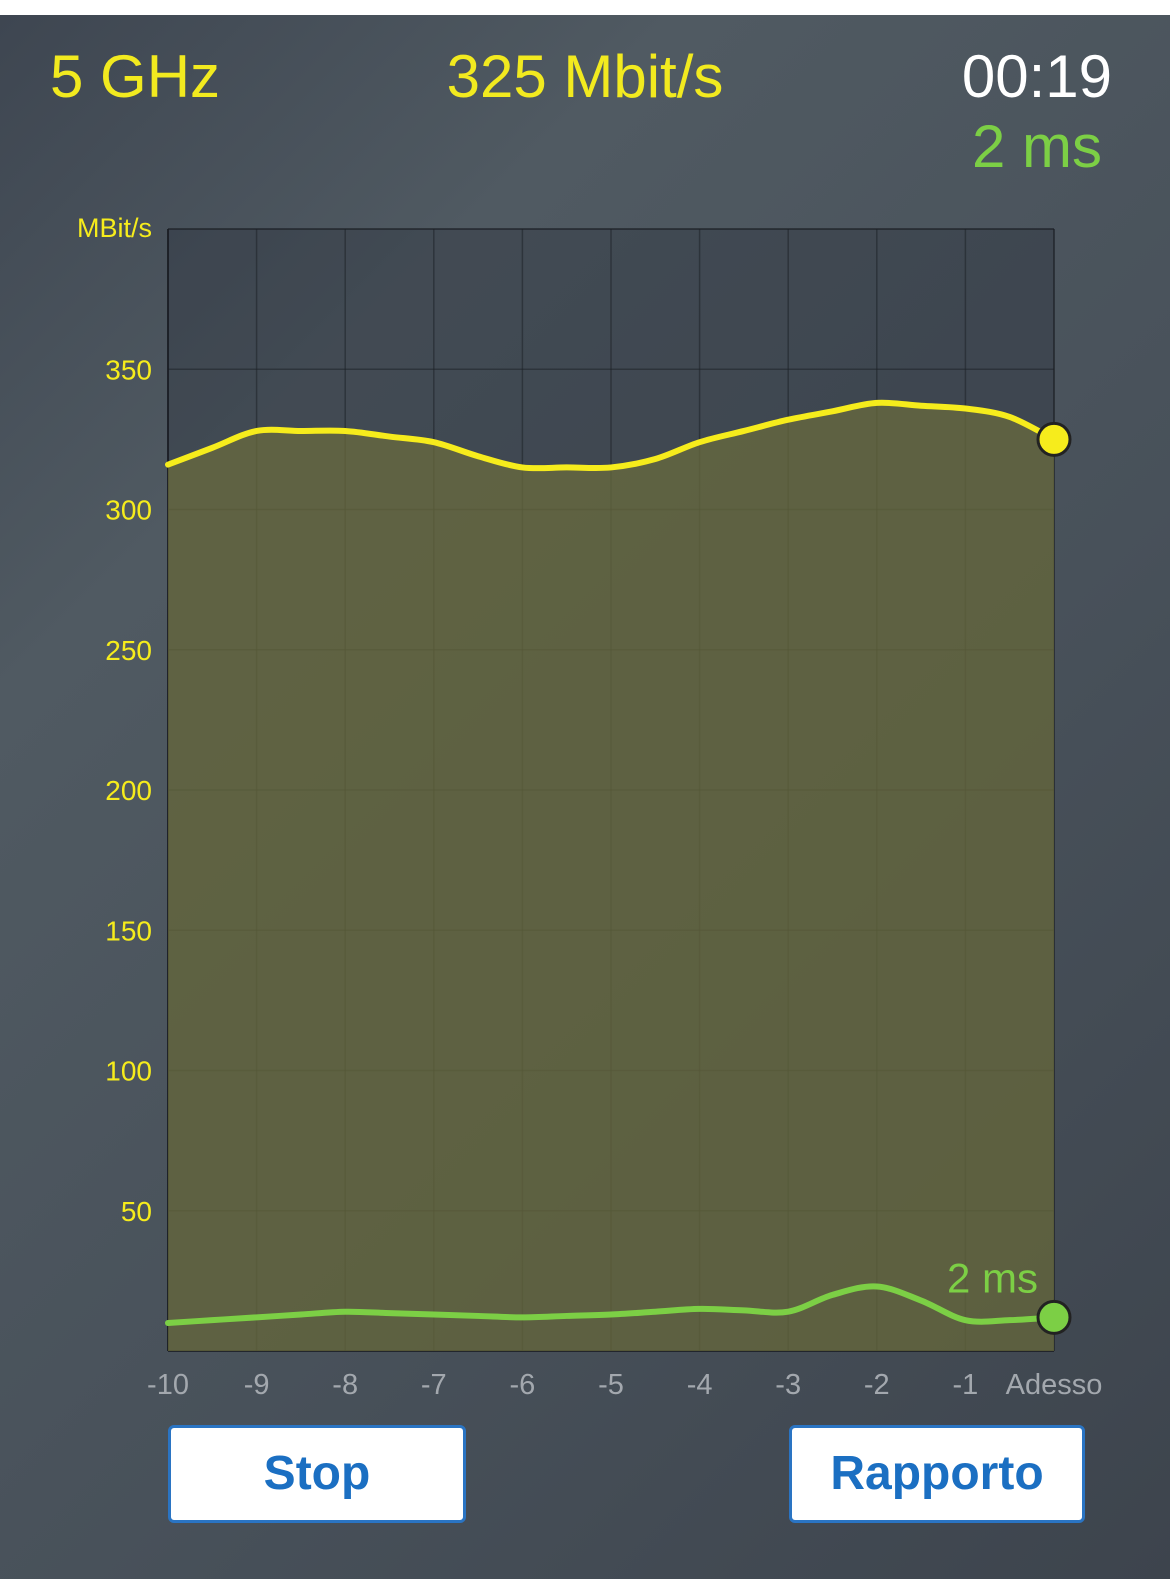 This screenshot has width=1170, height=1579. I want to click on current-latency: 2 ms, so click(1036, 146).